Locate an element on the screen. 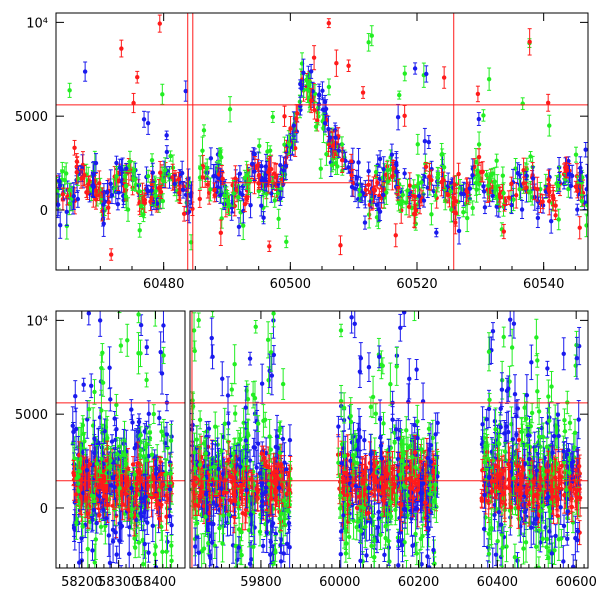 The height and width of the screenshot is (600, 600). bottom-points-layer-seg1 is located at coordinates (122, 436).